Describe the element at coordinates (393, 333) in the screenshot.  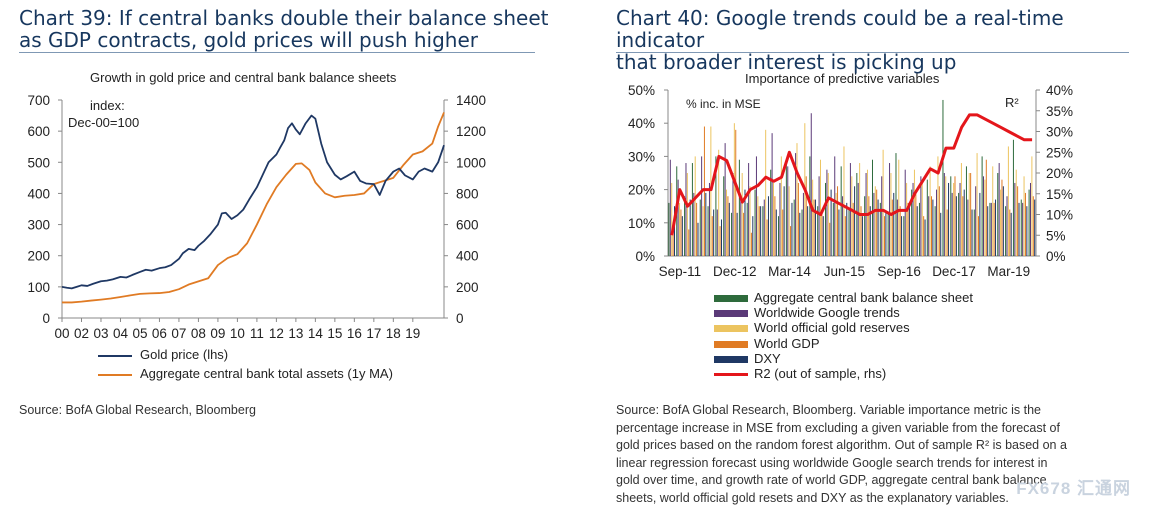
I see `x-tick-label: 18` at that location.